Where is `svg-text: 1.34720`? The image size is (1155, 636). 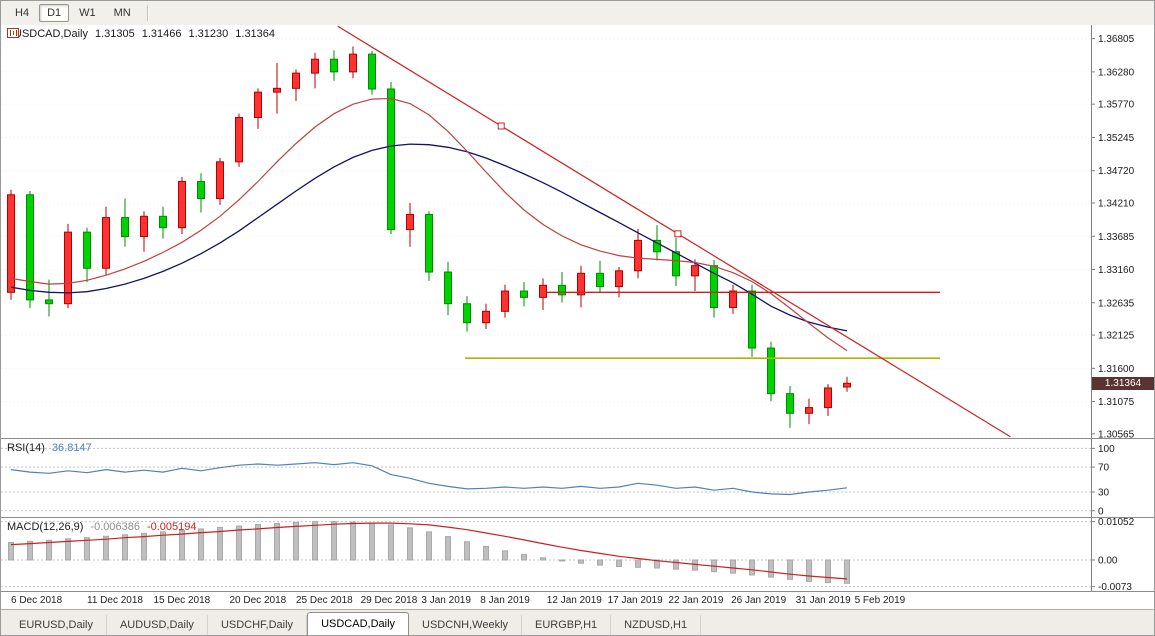 svg-text: 1.34720 is located at coordinates (1116, 171).